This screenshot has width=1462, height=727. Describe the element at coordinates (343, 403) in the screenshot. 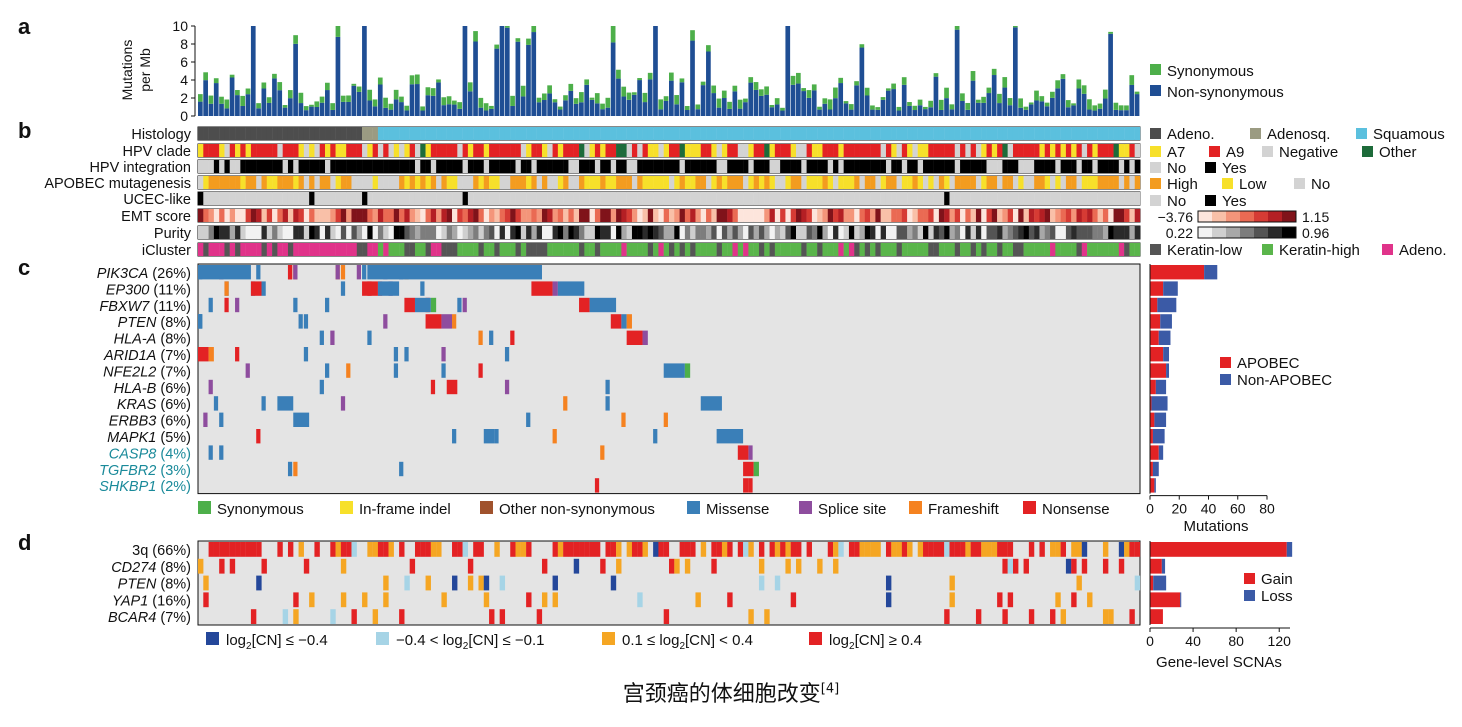

I see `c-mutation-kras` at that location.